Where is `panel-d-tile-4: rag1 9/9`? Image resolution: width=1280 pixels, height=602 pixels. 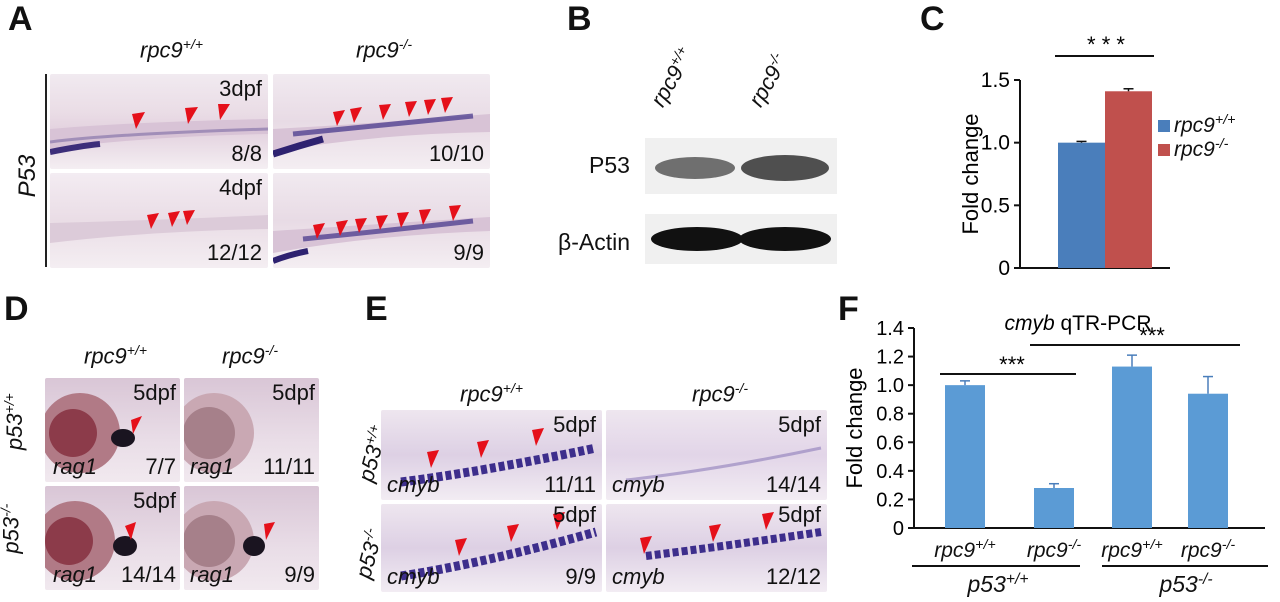
panel-d-tile-4: rag1 9/9 is located at coordinates (251, 538).